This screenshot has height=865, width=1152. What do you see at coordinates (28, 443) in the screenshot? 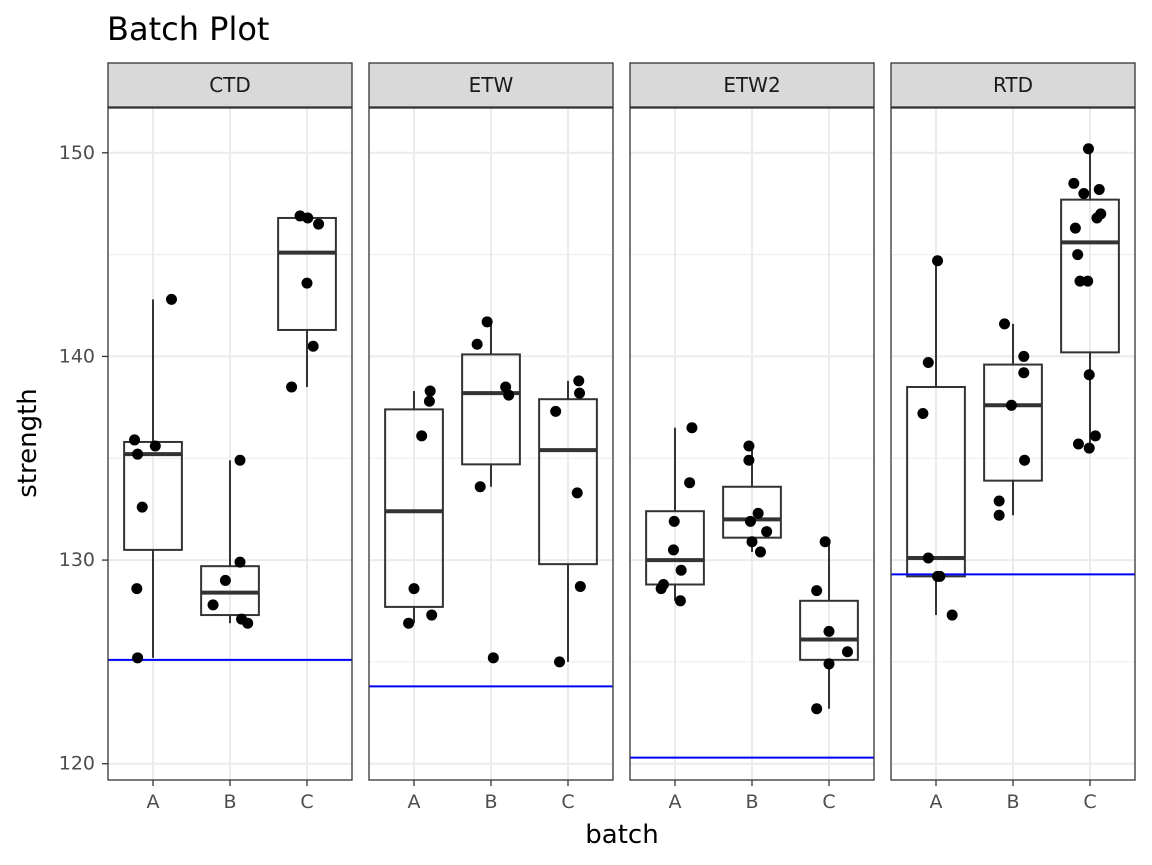
I see `y-axis-title: strength` at bounding box center [28, 443].